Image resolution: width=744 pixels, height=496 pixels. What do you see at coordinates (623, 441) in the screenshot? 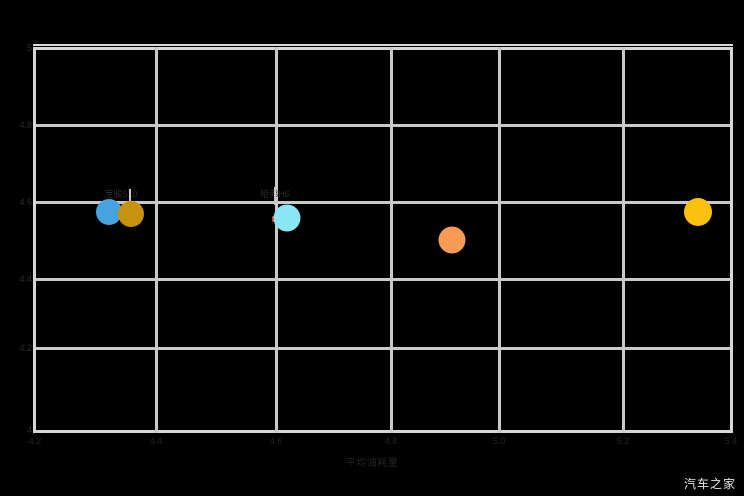
I see `x-tick-label: 5.2` at bounding box center [623, 441].